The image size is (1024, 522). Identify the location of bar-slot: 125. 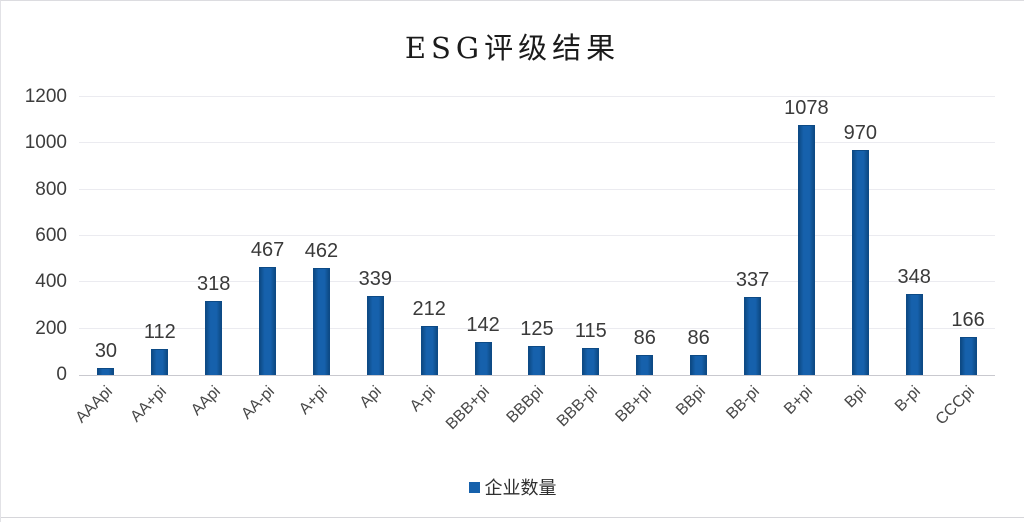
(537, 236).